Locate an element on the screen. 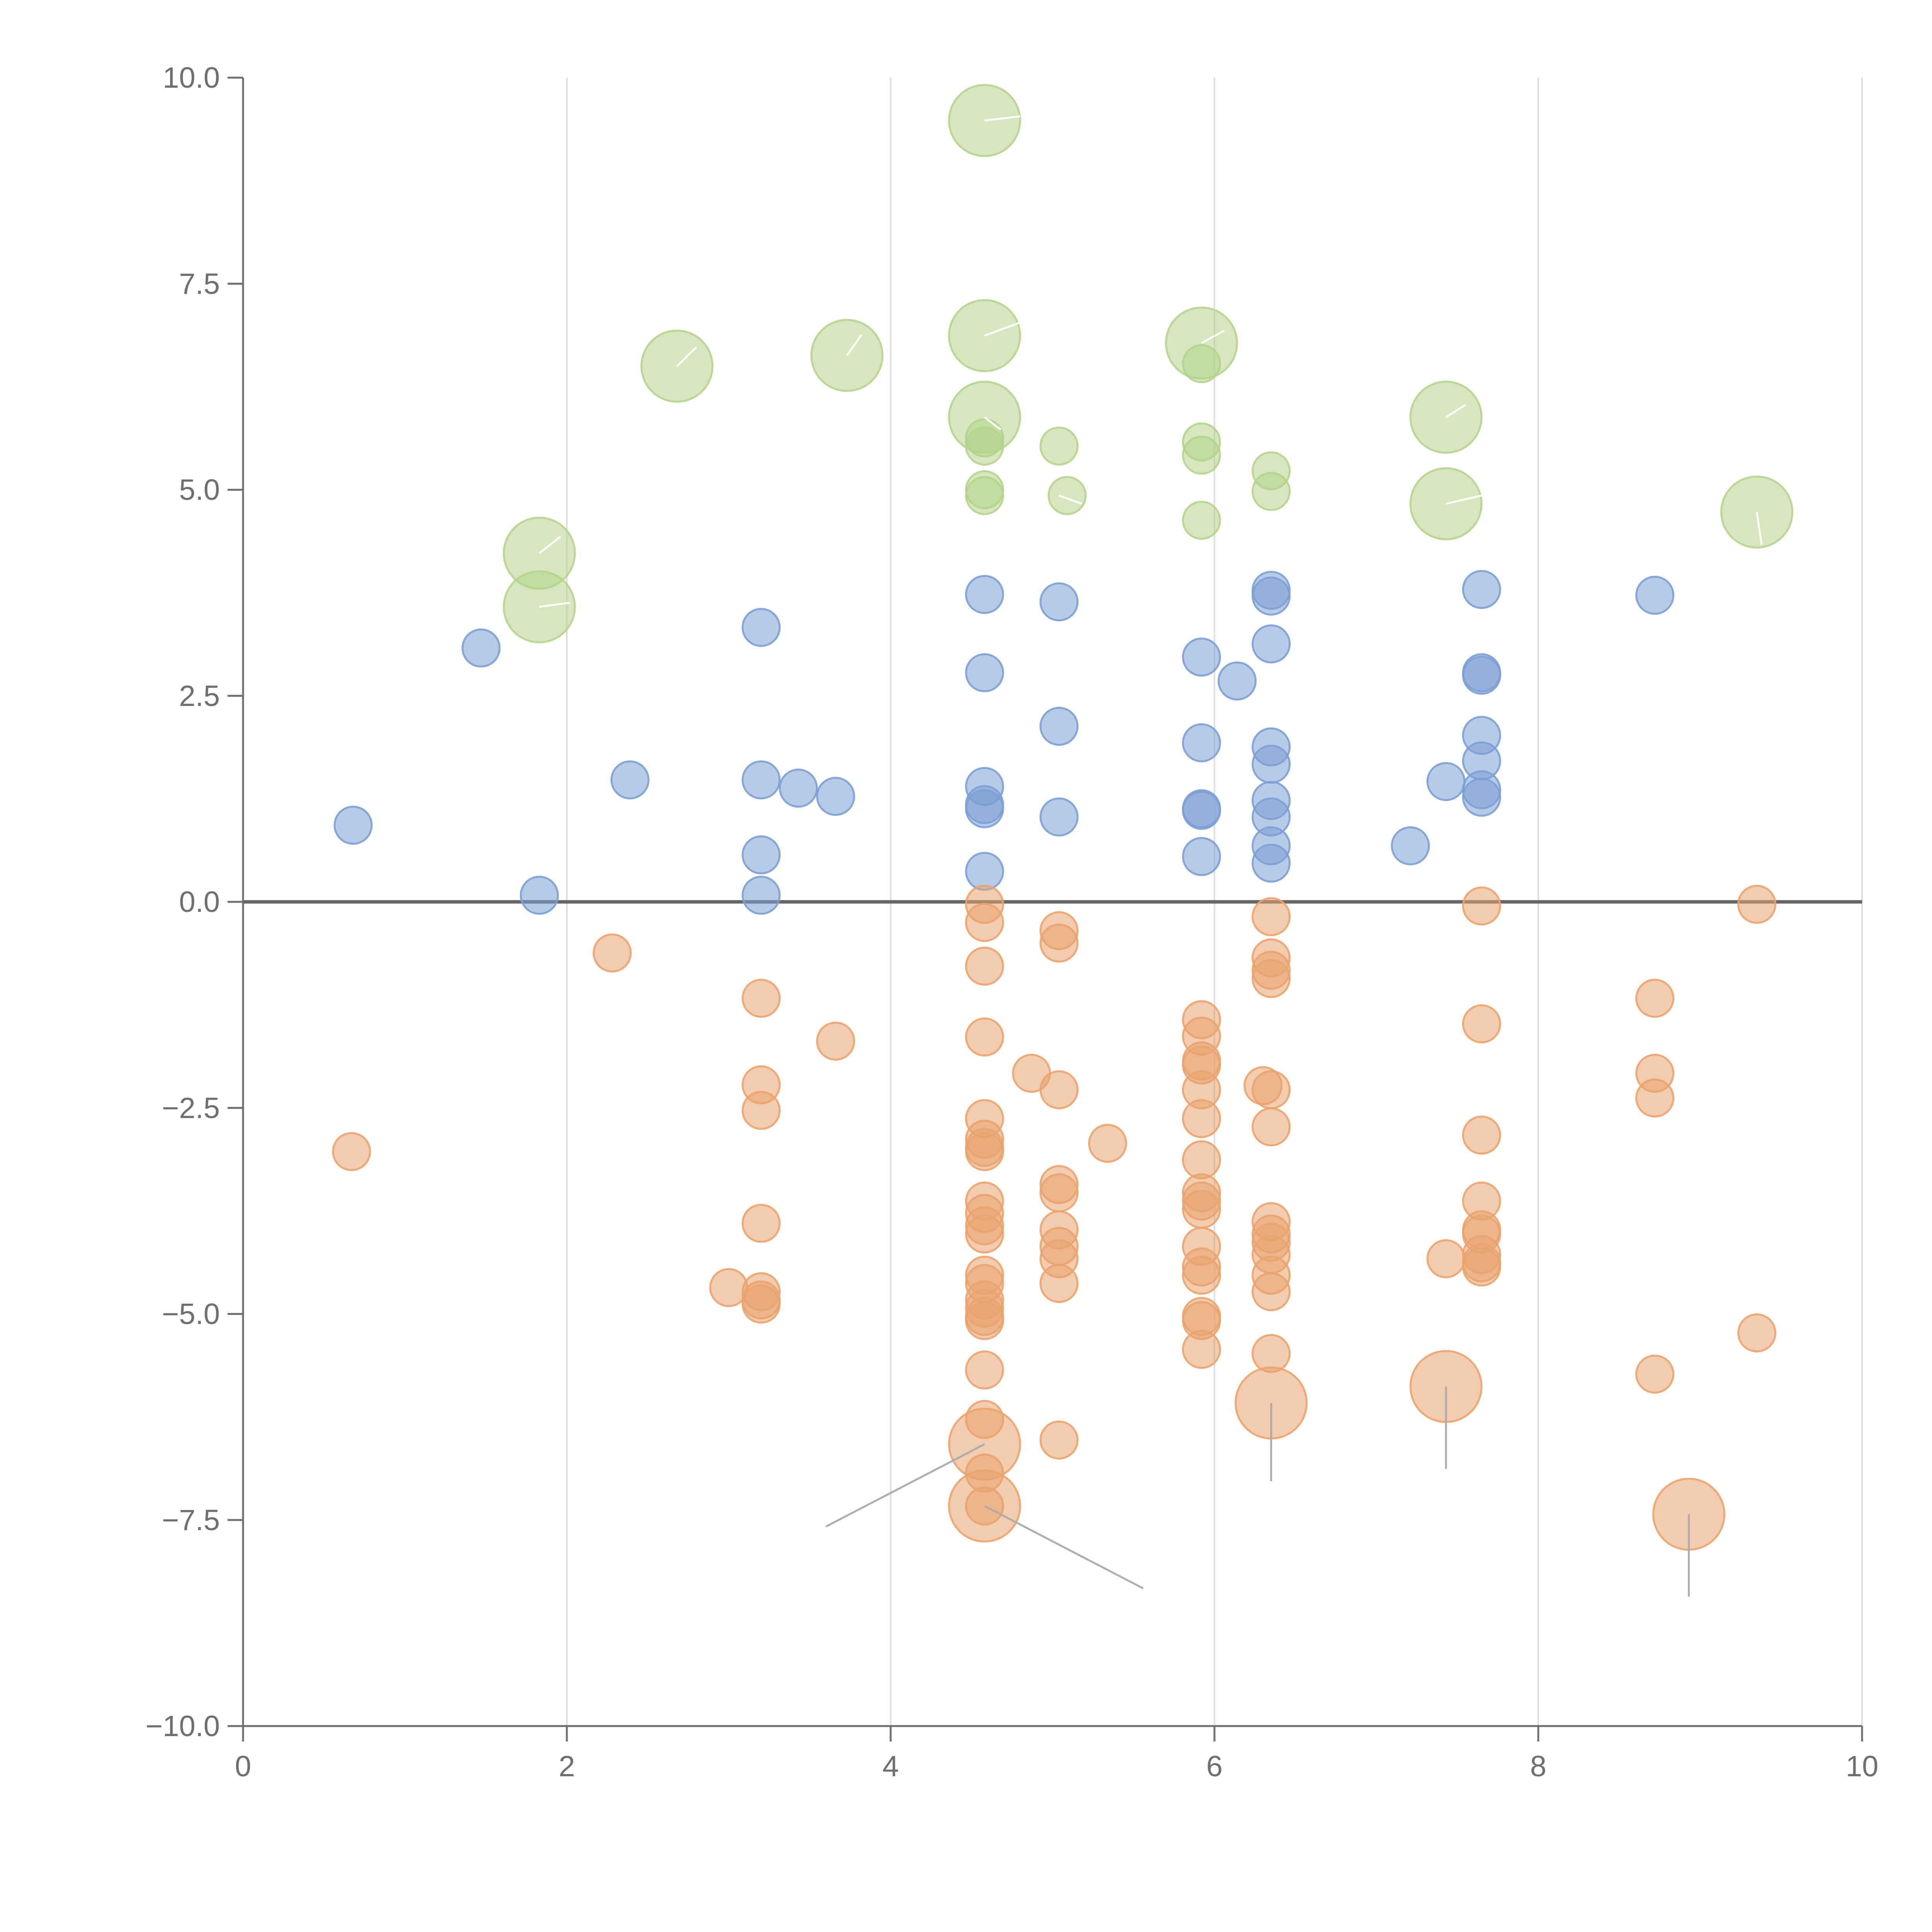 Image resolution: width=1932 pixels, height=1932 pixels. y-tick-label-4: 0.0 is located at coordinates (200, 902).